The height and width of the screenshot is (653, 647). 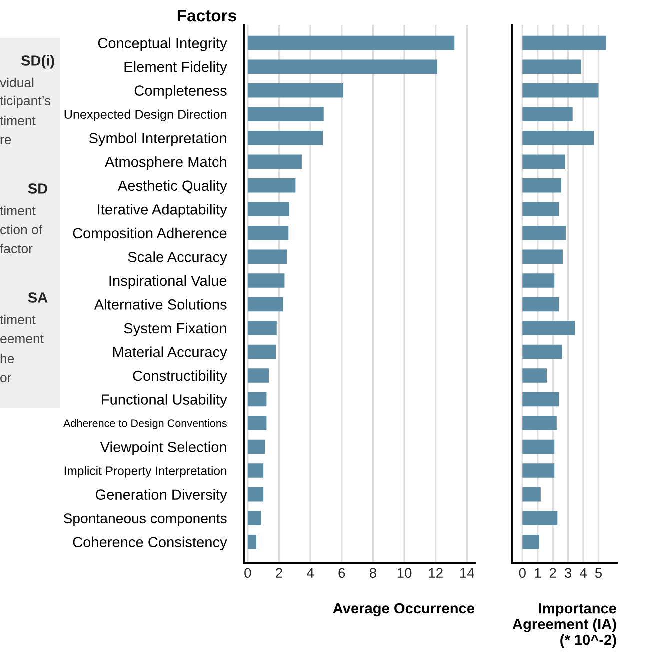 I want to click on y-tick-label: Scale Accuracy, so click(x=178, y=259).